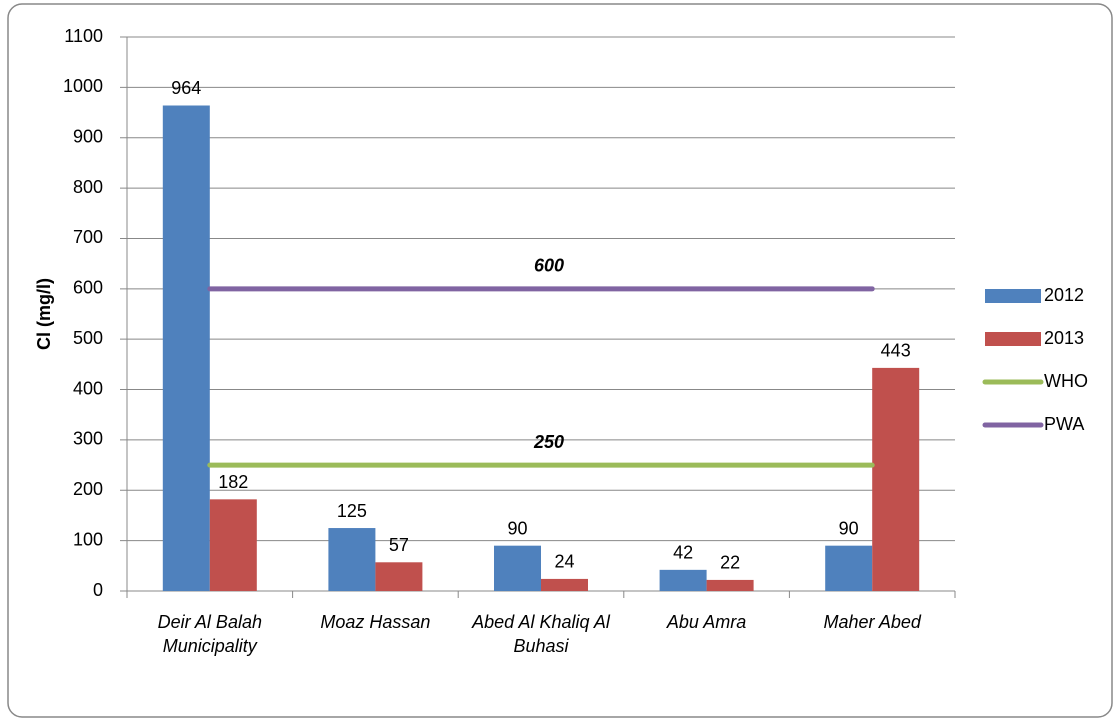  Describe the element at coordinates (1066, 381) in the screenshot. I see `legend-label: WHO` at that location.